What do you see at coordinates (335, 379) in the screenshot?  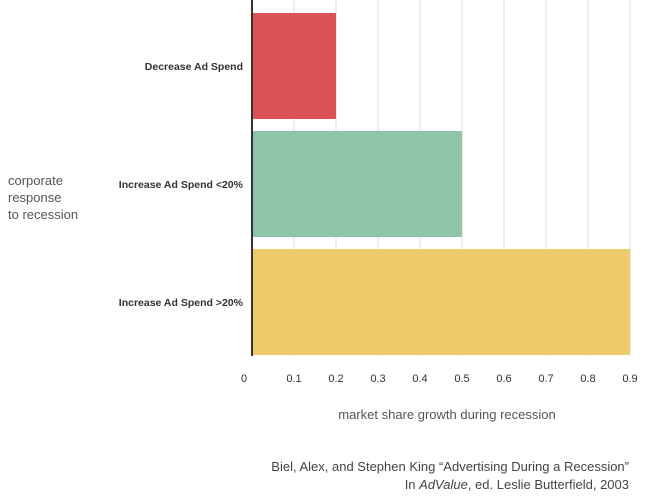 I see `tick-label: 0.2` at bounding box center [335, 379].